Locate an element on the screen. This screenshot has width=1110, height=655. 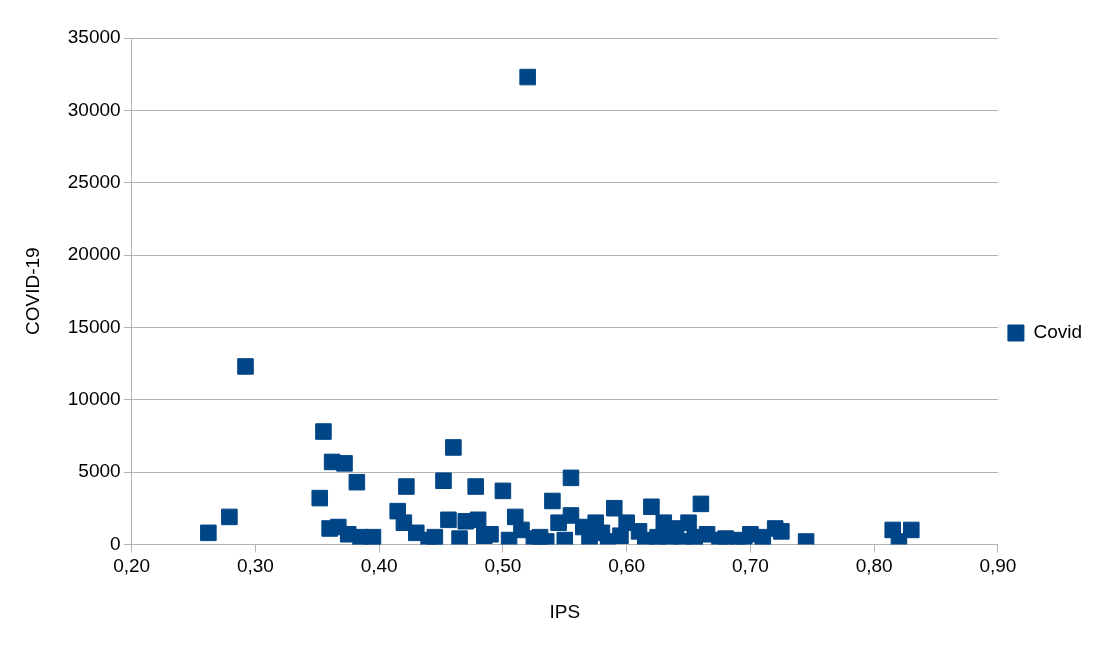
x-tick-label: 0,30 is located at coordinates (255, 566).